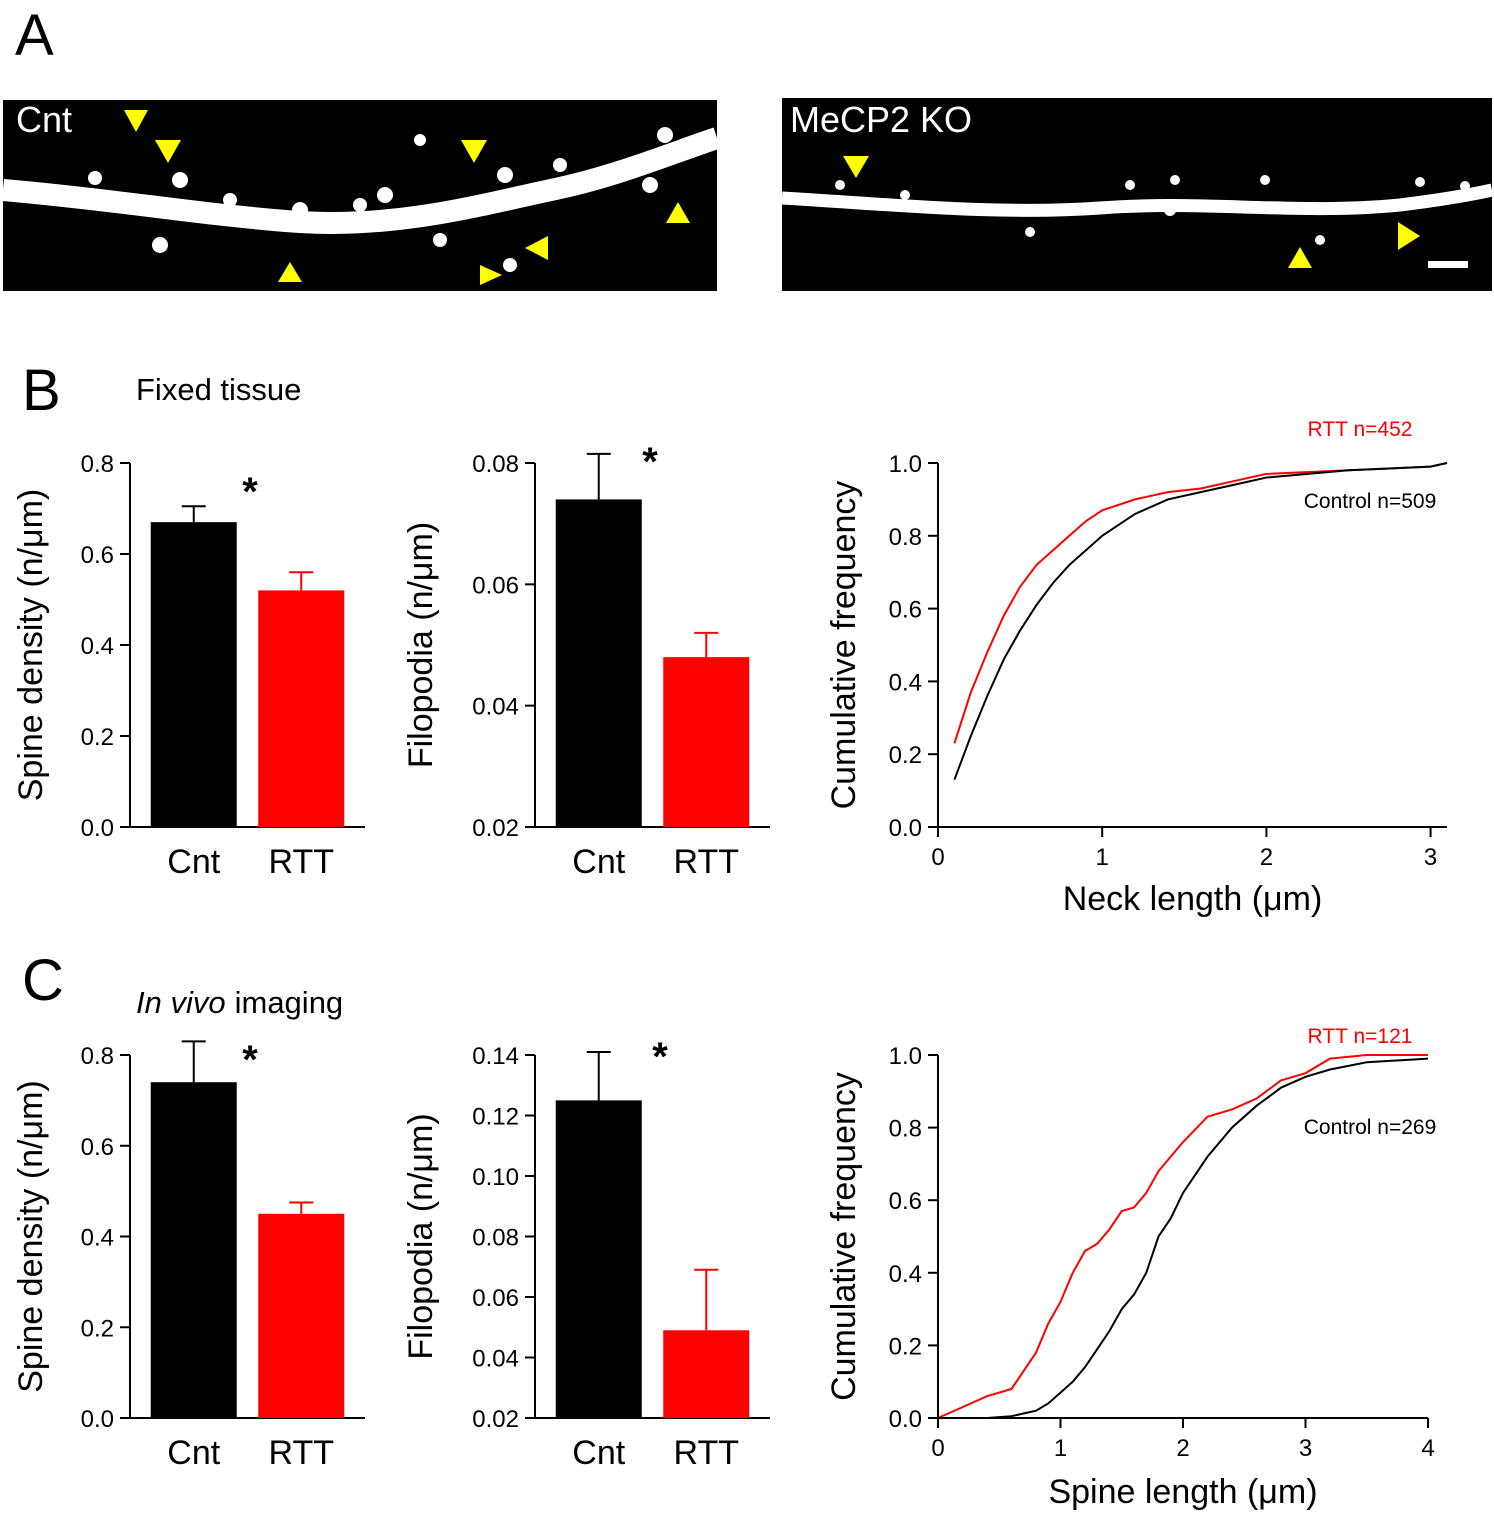 This screenshot has width=1494, height=1515. Describe the element at coordinates (361, 195) in the screenshot. I see `micrograph-cnt: Cnt` at that location.